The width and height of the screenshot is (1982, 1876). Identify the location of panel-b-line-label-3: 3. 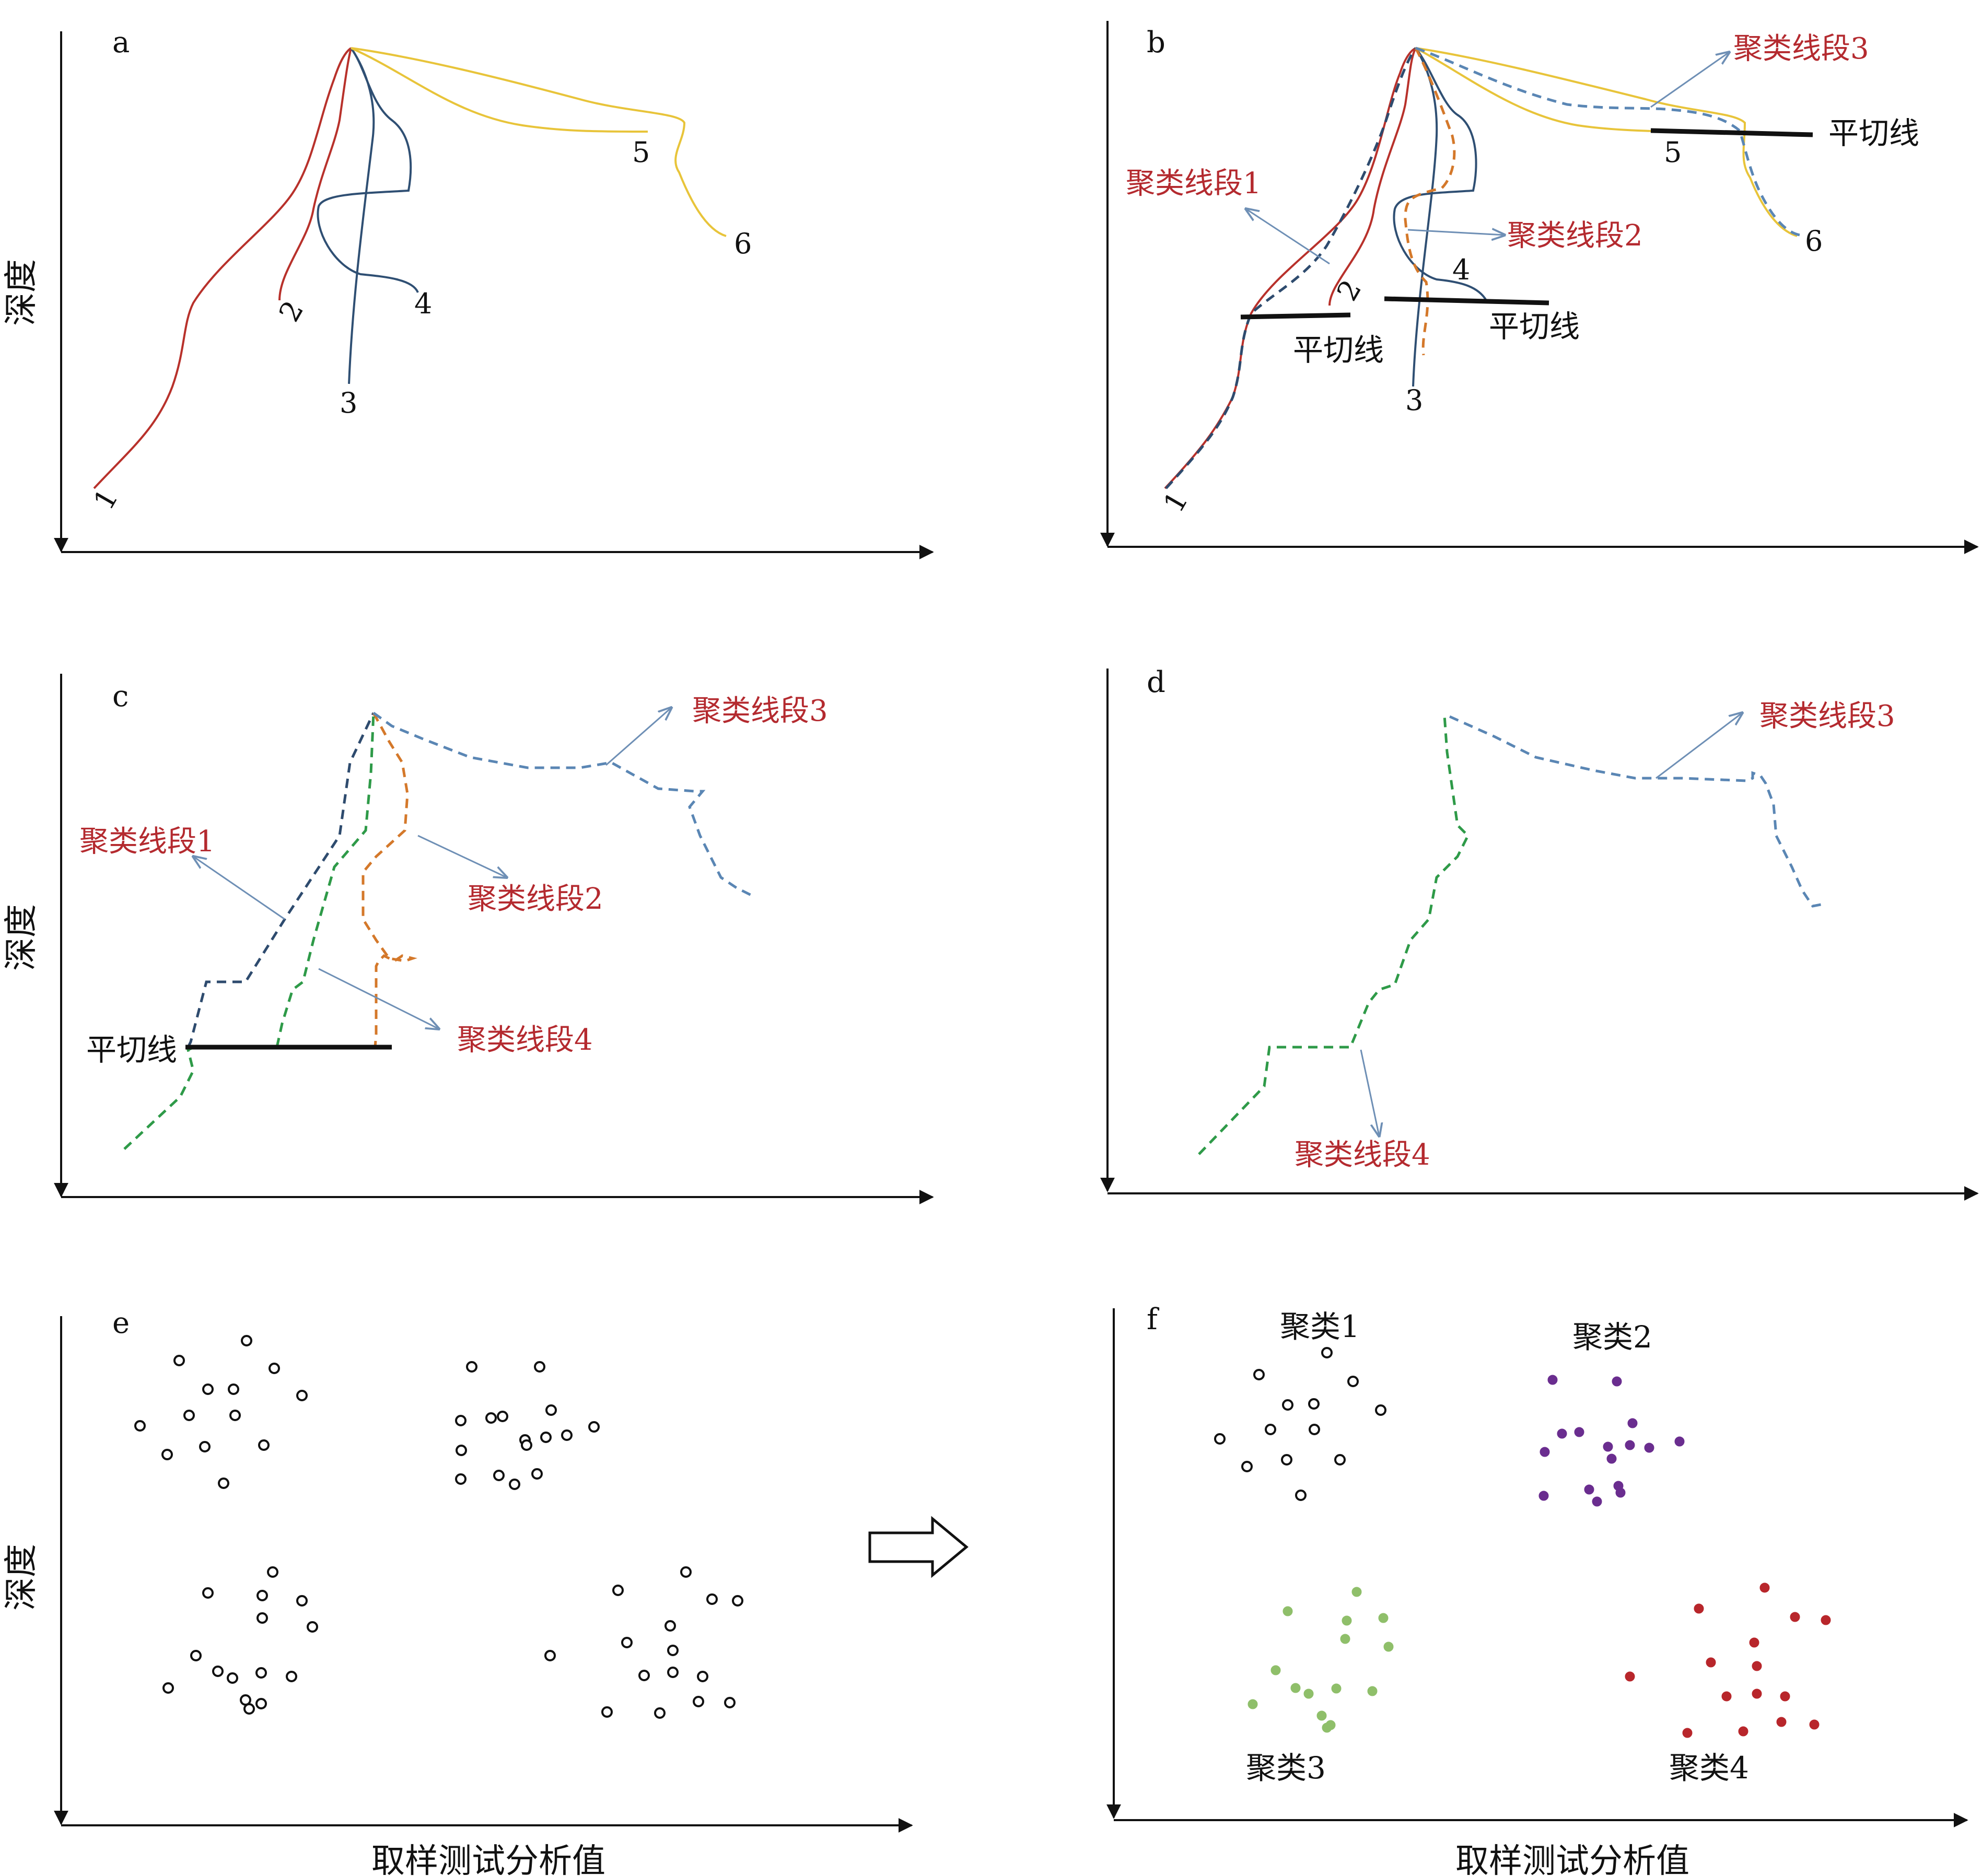
(1414, 401).